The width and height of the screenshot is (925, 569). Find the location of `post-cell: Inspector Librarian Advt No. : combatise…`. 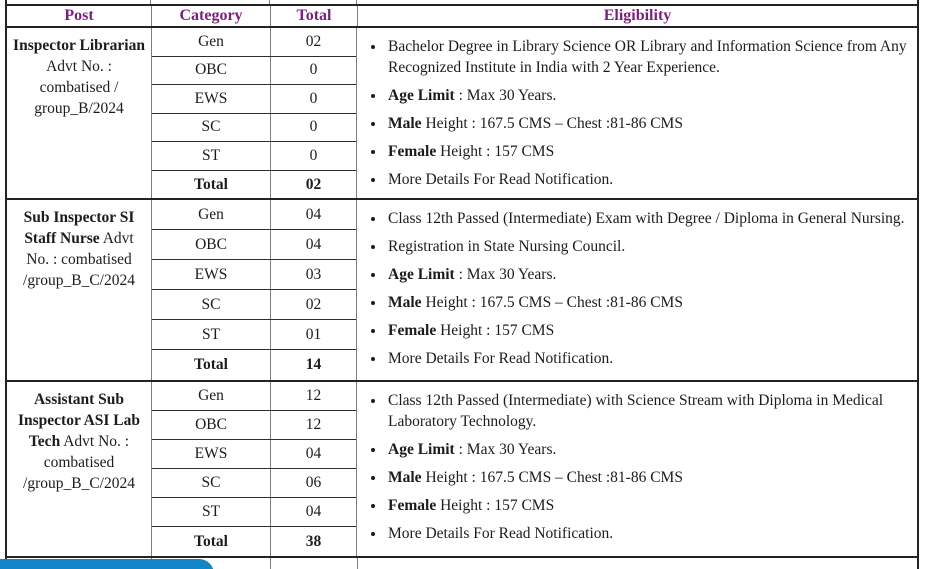

post-cell: Inspector Librarian Advt No. : combatise… is located at coordinates (79, 113).